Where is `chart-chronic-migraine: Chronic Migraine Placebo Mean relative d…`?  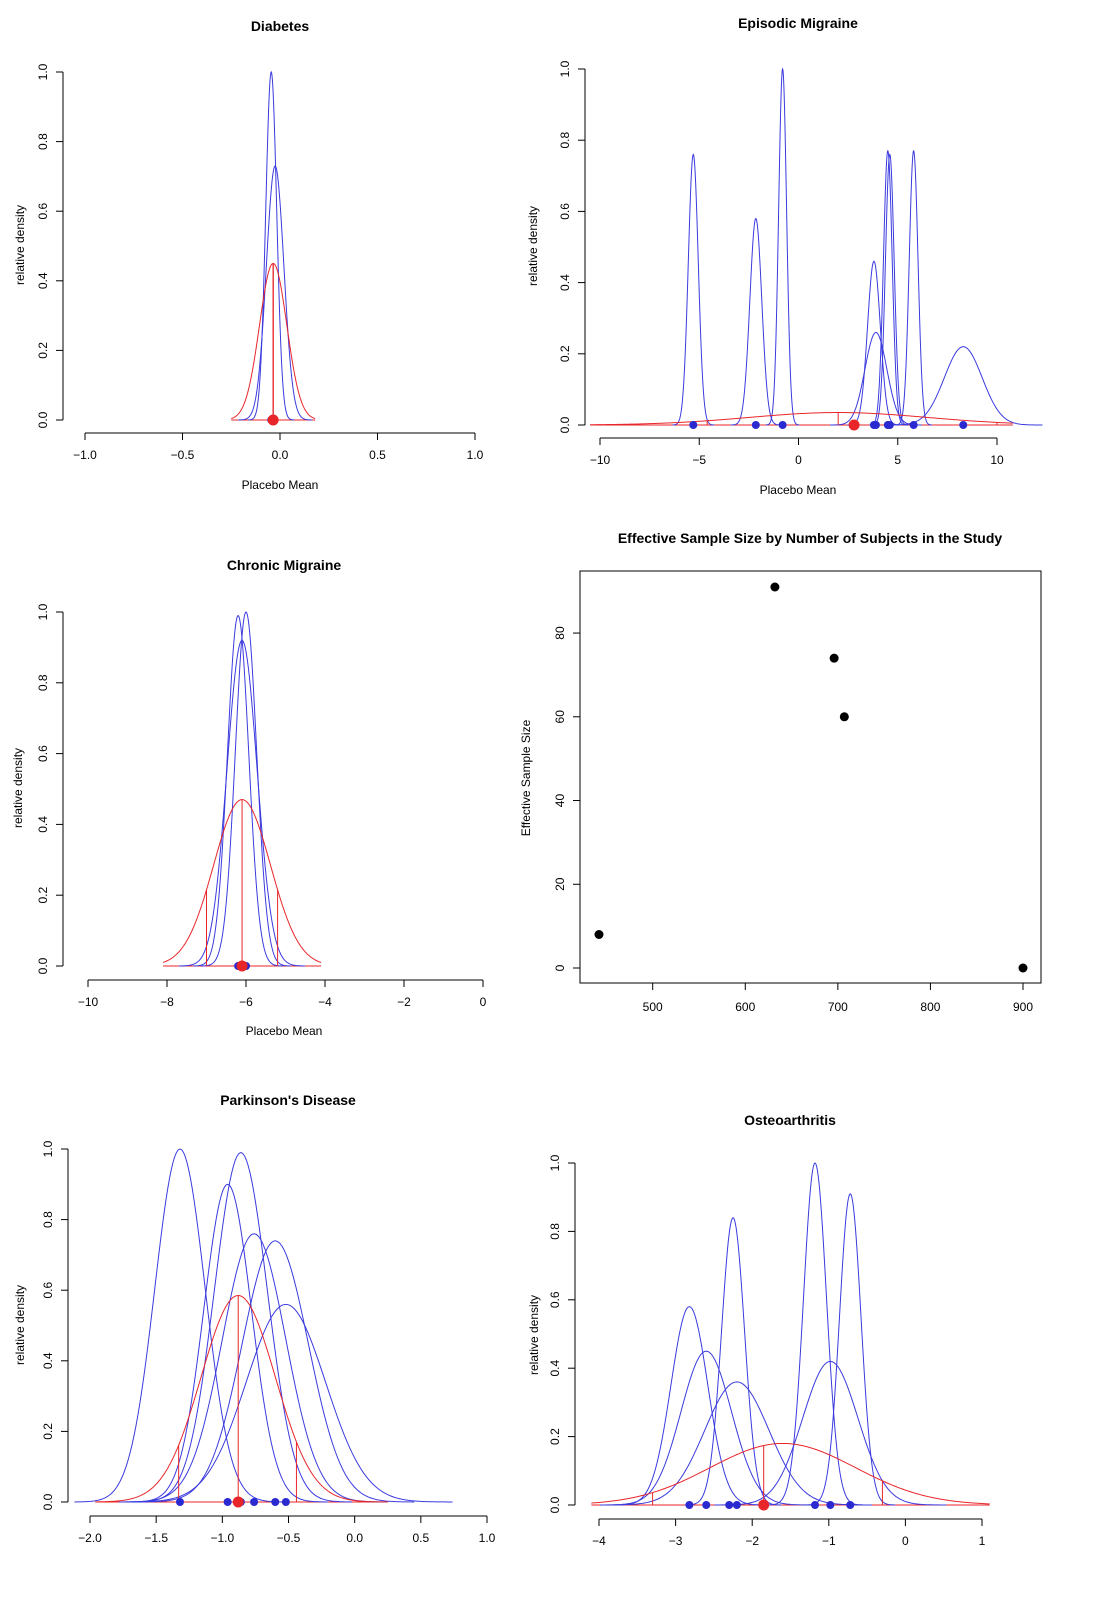 chart-chronic-migraine: Chronic Migraine Placebo Mean relative d… is located at coordinates (249, 797).